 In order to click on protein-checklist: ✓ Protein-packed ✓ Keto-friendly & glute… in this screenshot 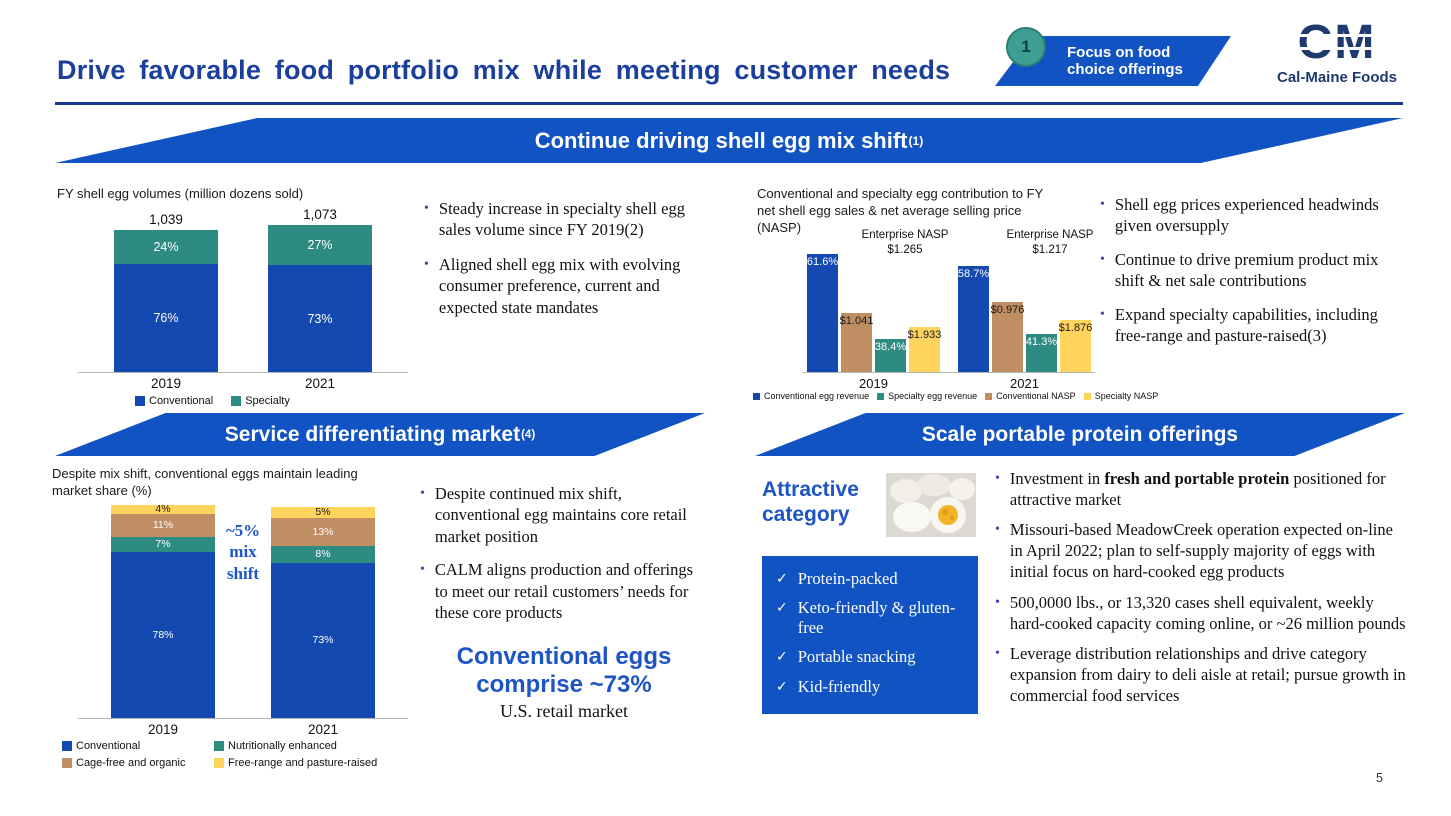, I will do `click(870, 635)`.